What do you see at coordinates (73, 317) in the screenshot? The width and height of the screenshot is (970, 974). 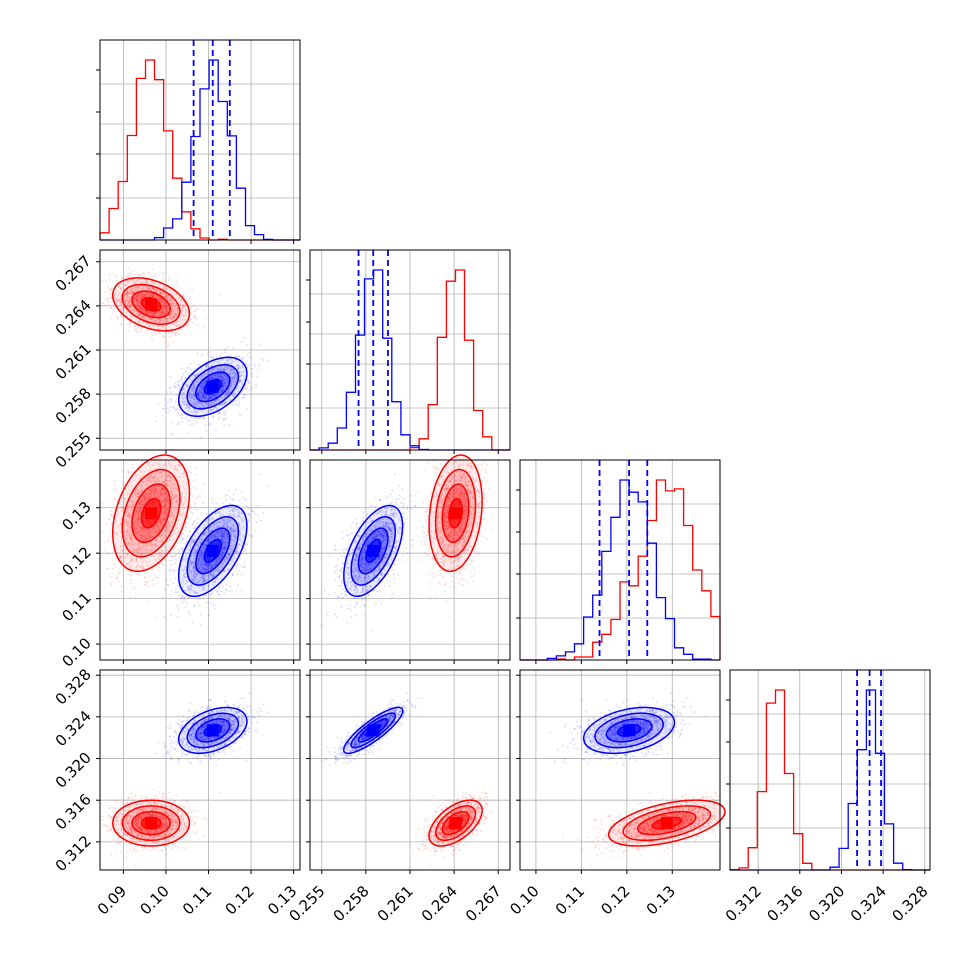 I see `y-tick-label: 0.264` at bounding box center [73, 317].